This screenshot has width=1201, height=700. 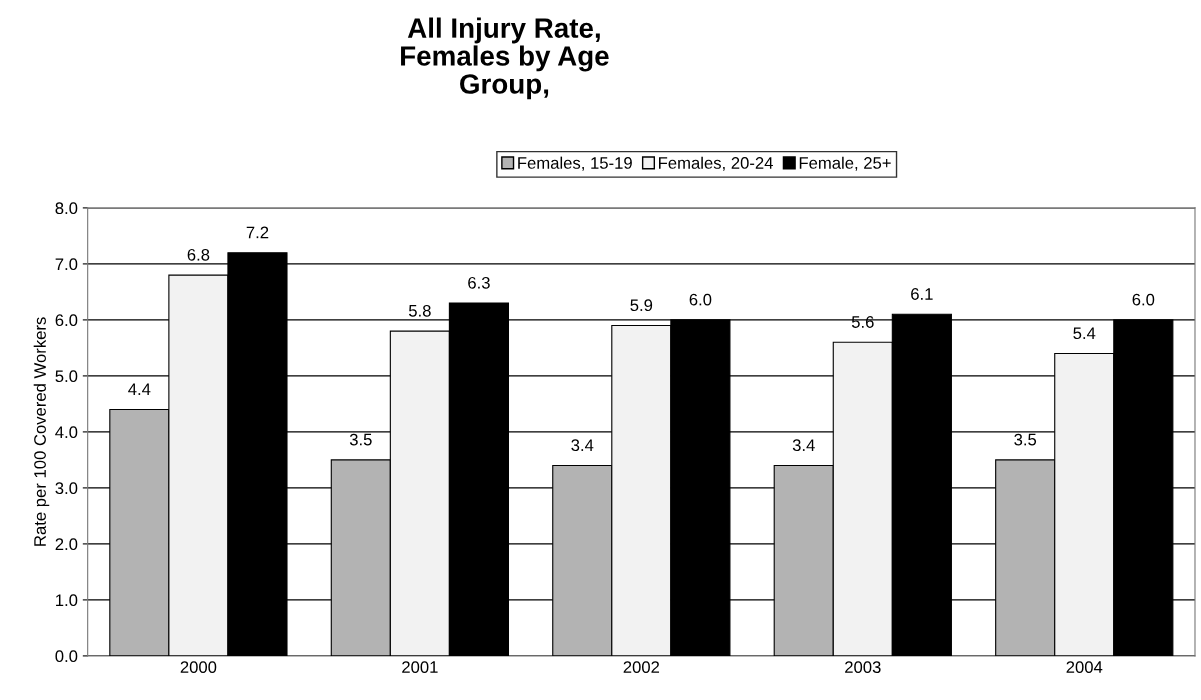 What do you see at coordinates (505, 58) in the screenshot?
I see `chart-title: All Injury Rate, Females by Age Group,` at bounding box center [505, 58].